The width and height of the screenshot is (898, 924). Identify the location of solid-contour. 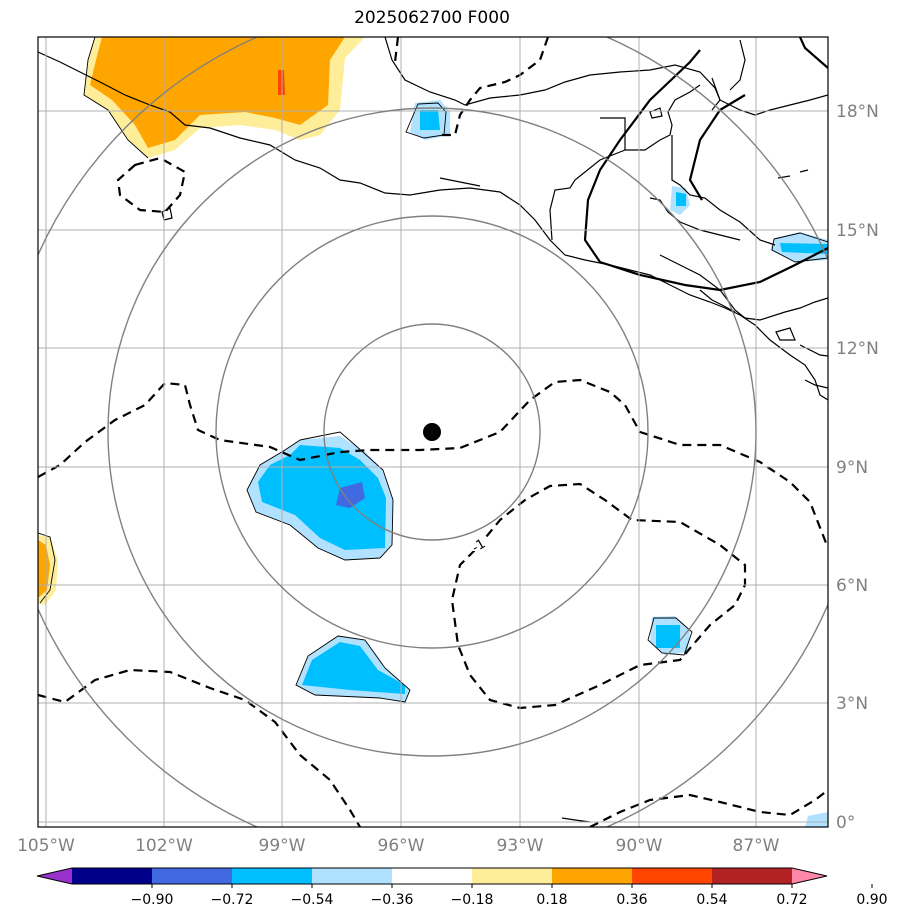
(705, 164).